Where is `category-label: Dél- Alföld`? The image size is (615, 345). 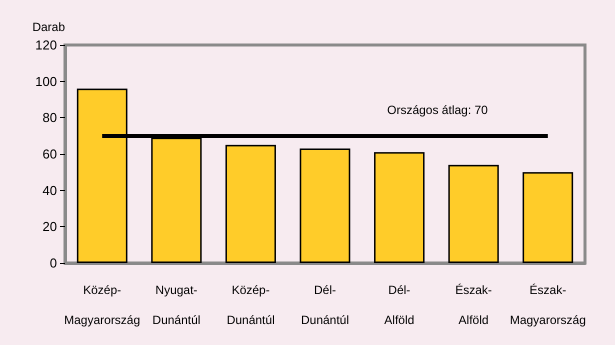
category-label: Dél- Alföld is located at coordinates (399, 305).